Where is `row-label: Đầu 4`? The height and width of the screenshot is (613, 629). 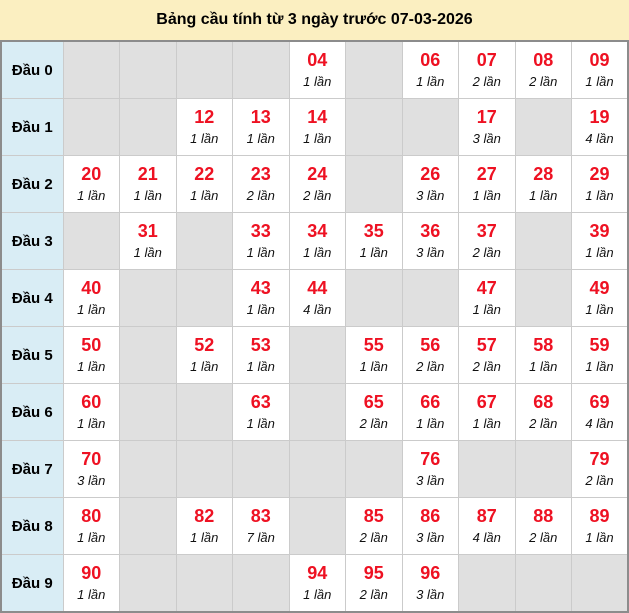
row-label: Đầu 4 is located at coordinates (32, 298).